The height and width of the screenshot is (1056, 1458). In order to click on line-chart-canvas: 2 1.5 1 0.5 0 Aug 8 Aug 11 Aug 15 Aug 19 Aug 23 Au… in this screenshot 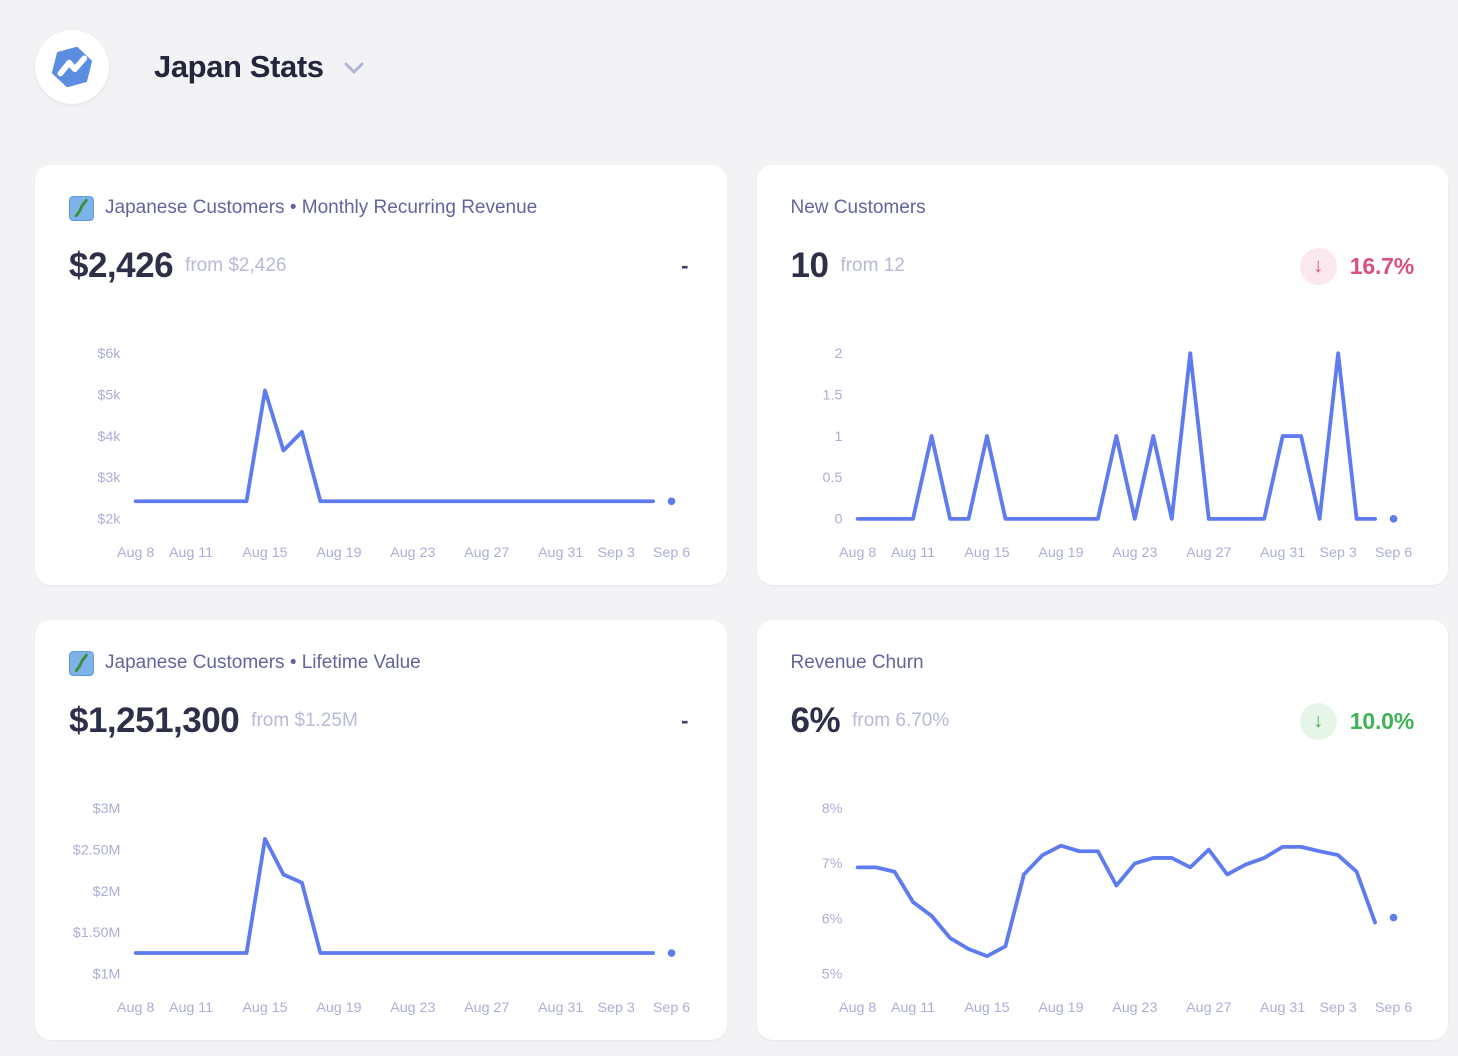, I will do `click(1117, 453)`.